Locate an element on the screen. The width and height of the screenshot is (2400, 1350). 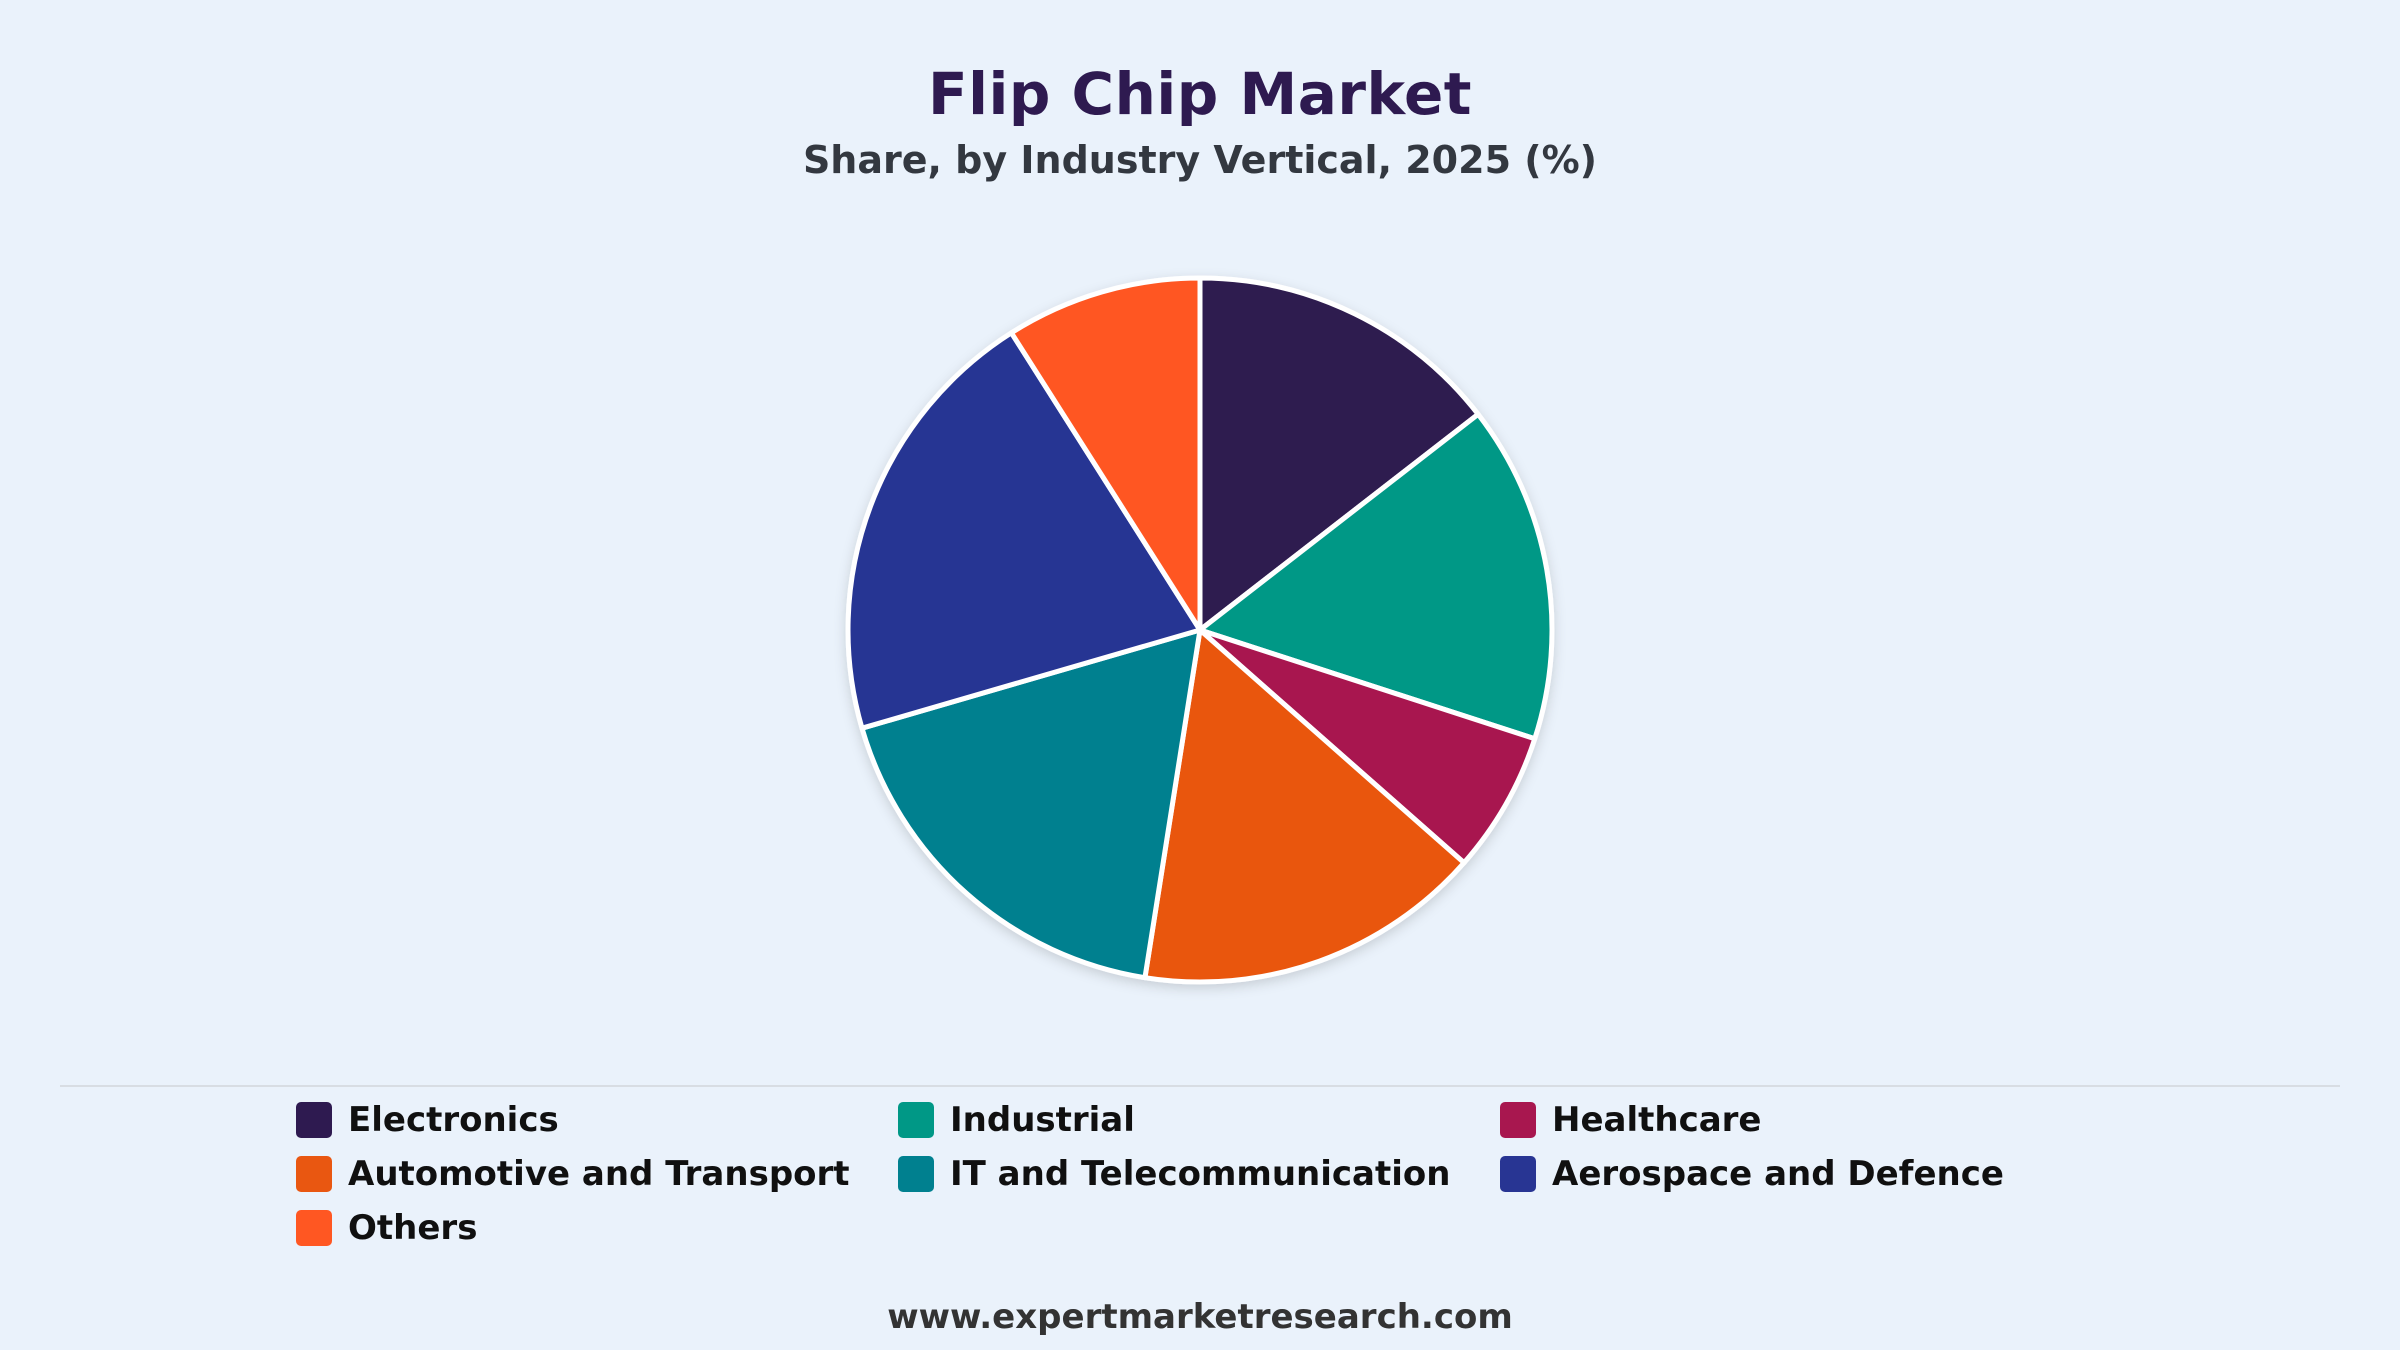
pie-slice-aerospace-and-defence is located at coordinates (1024, 530).